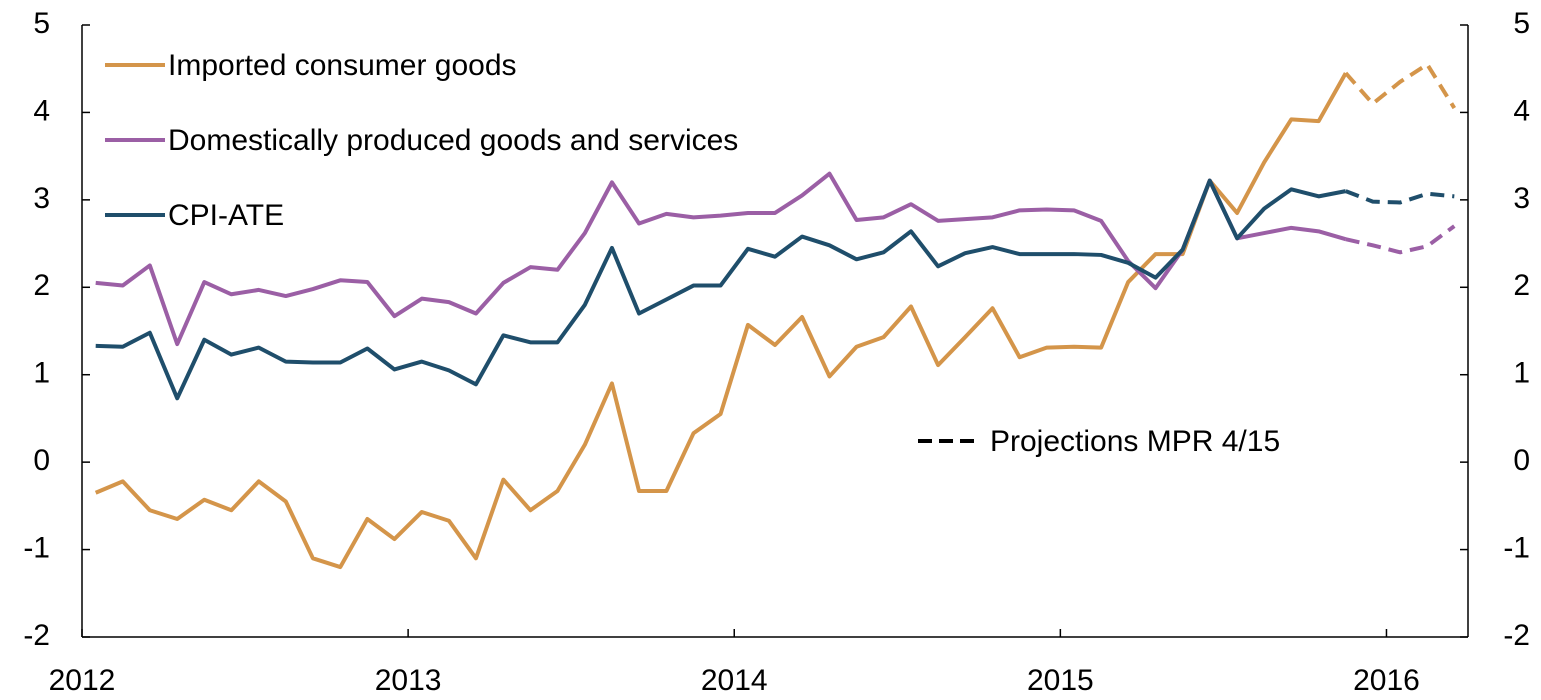  I want to click on y2-tick-label: -1, so click(1516, 547).